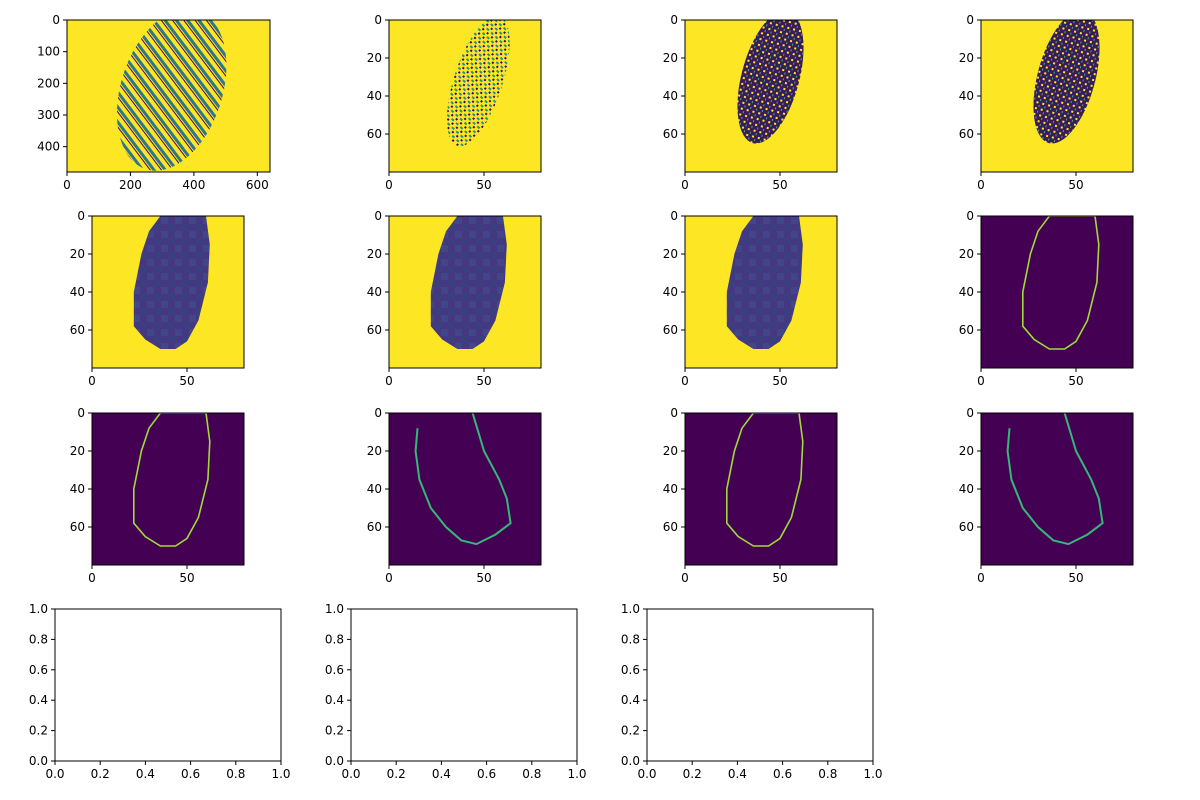  I want to click on panel-blob-smoothed-2: 0 50 0 20 40 60, so click(454, 298).